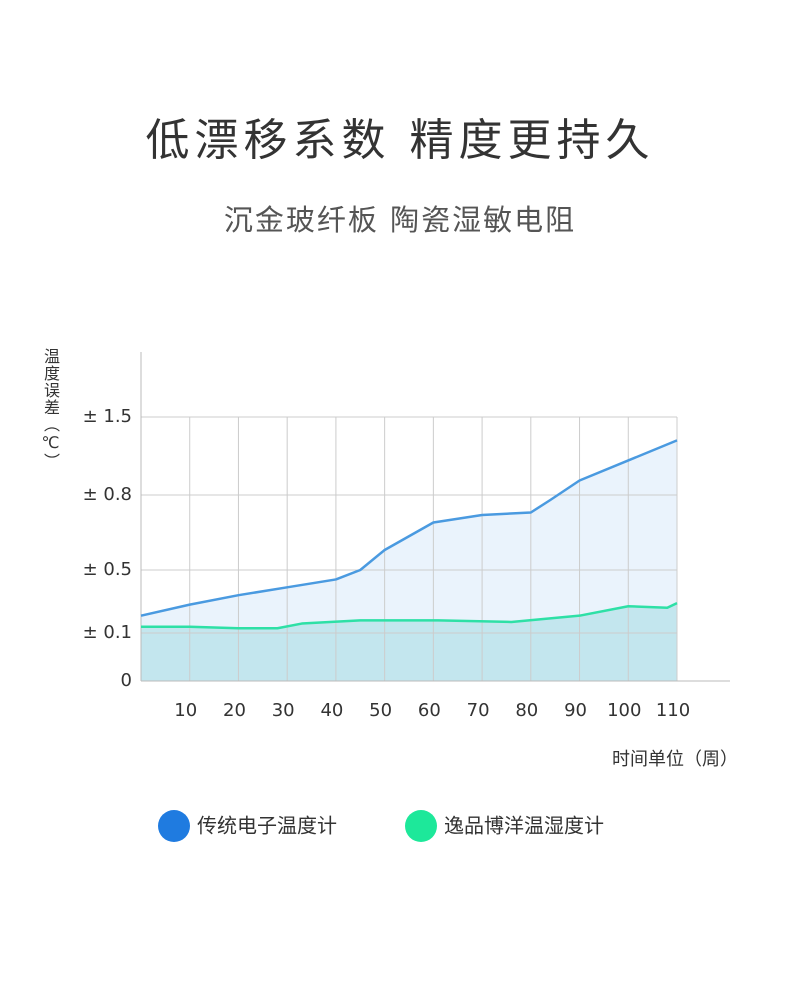 This screenshot has height=1002, width=790. I want to click on x-tick-label: 110, so click(673, 710).